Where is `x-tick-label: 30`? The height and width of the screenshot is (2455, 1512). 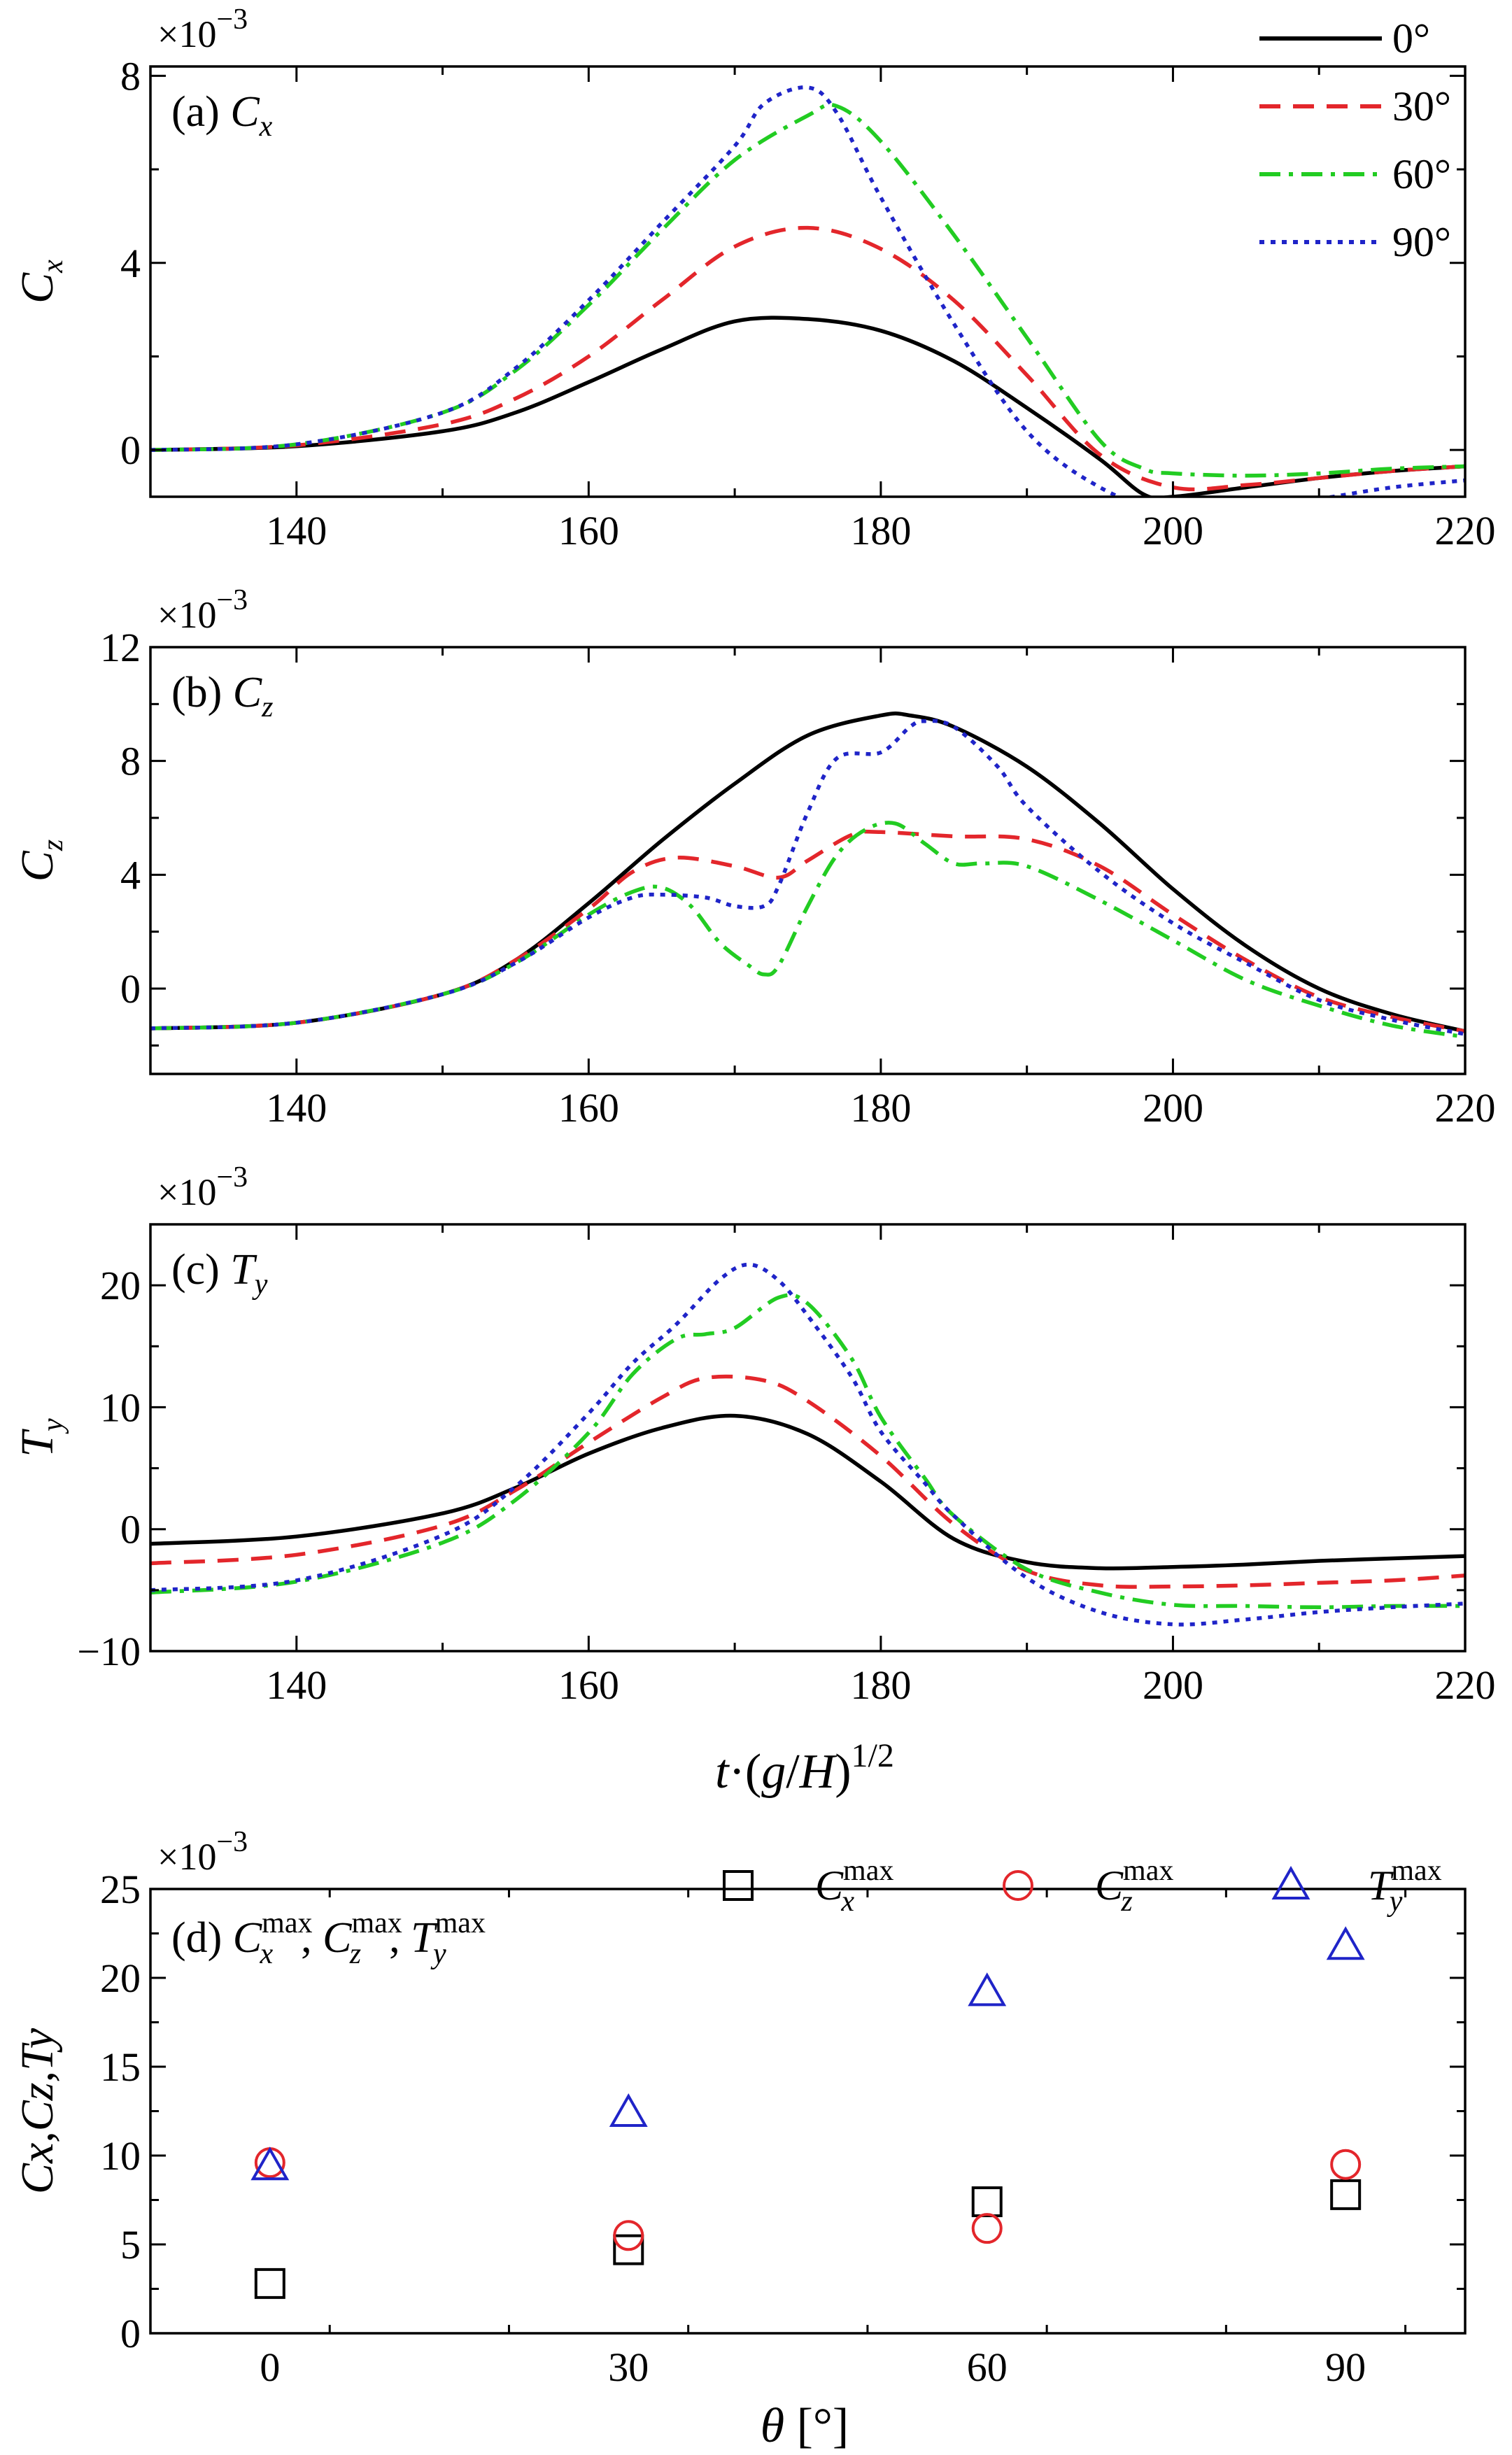 x-tick-label: 30 is located at coordinates (628, 2367).